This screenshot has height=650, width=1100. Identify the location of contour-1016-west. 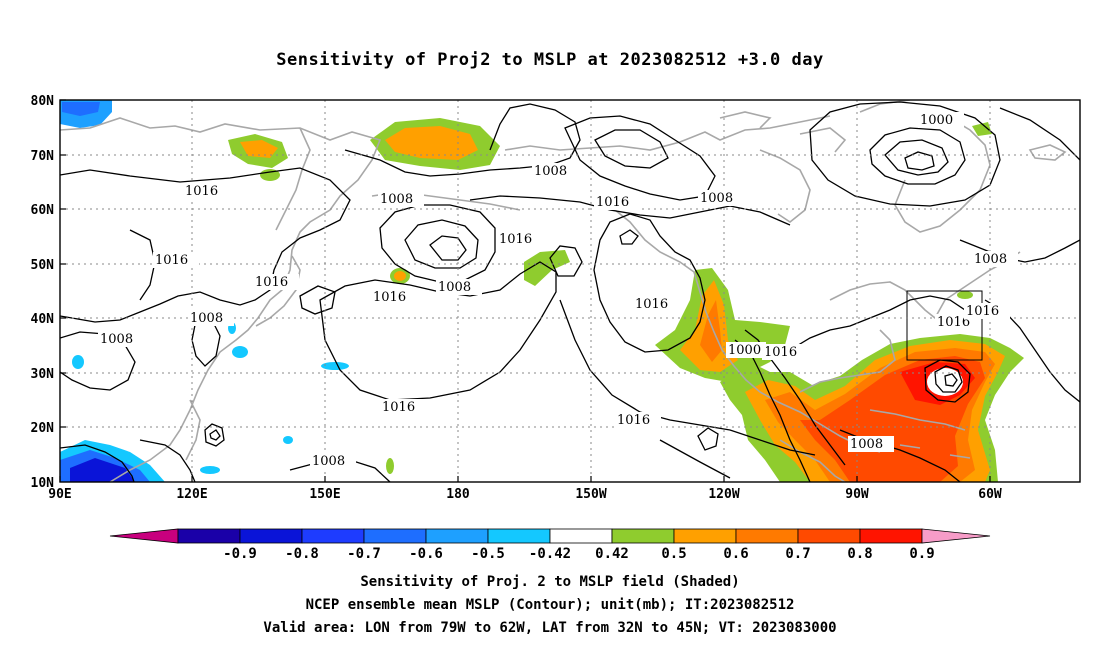
(205, 245).